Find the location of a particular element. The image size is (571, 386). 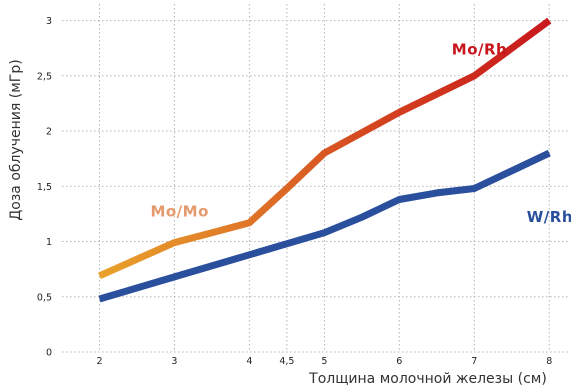

series-label-mo-mo: Mo/Mo is located at coordinates (179, 212).